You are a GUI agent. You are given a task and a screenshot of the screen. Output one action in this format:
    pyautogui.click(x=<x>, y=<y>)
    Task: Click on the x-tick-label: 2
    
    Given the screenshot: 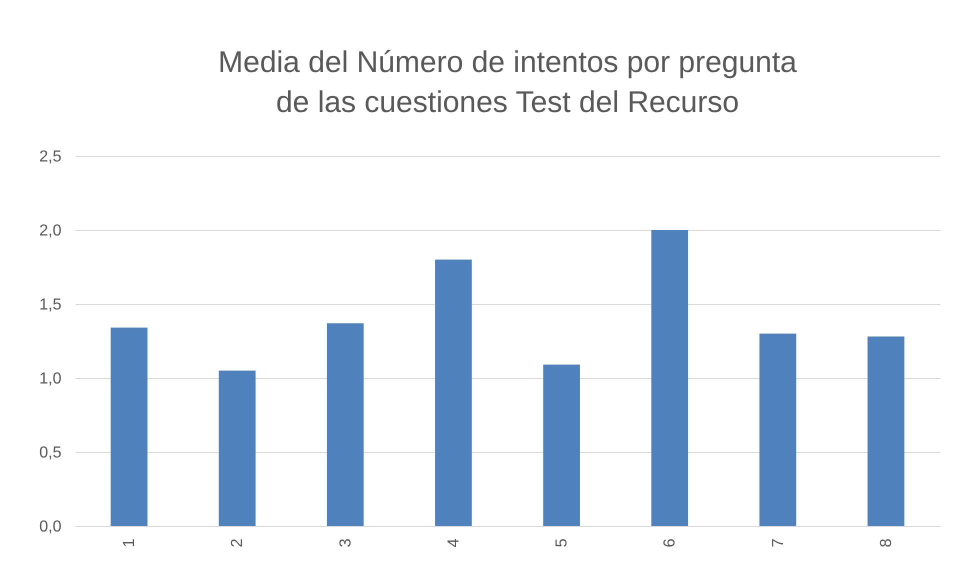 What is the action you would take?
    pyautogui.click(x=237, y=543)
    